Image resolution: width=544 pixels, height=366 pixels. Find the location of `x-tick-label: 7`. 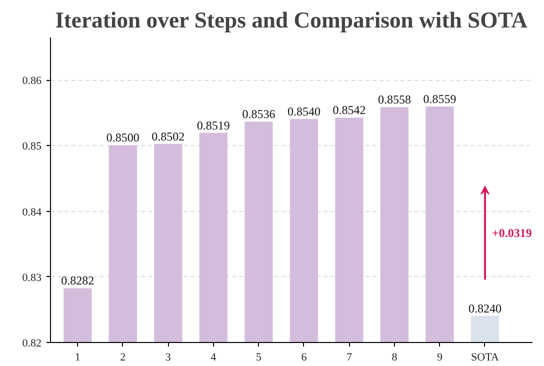

x-tick-label: 7 is located at coordinates (349, 358).